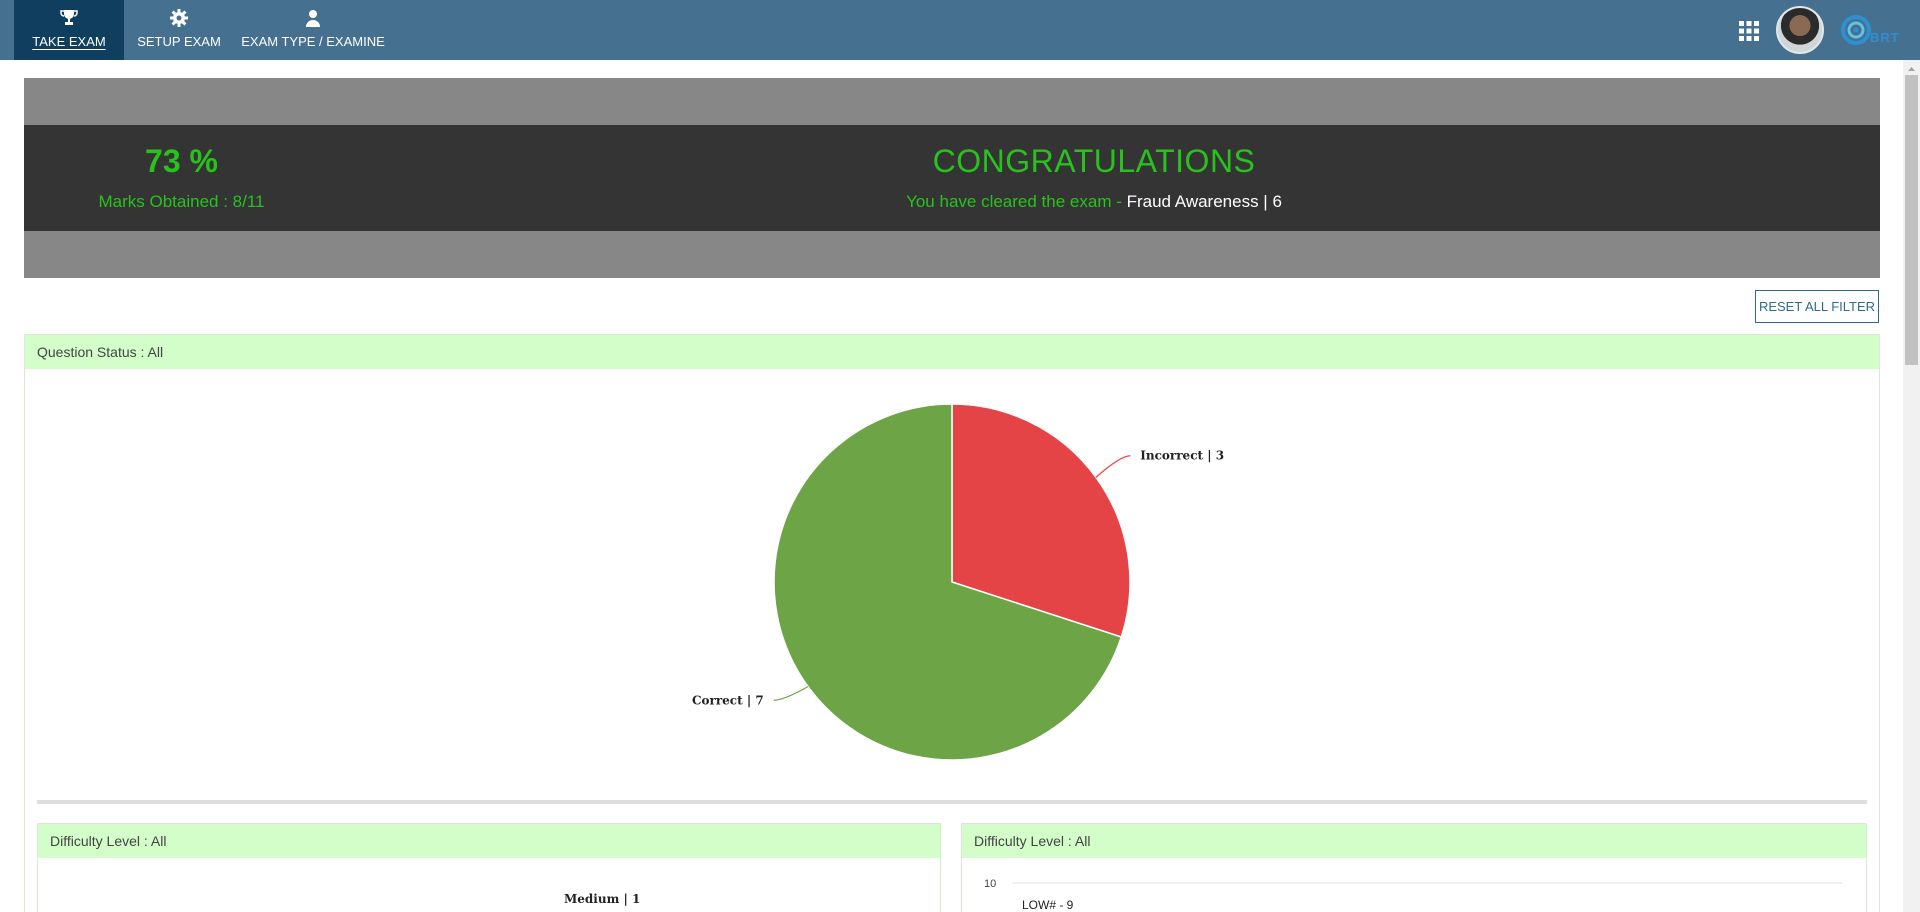  I want to click on brt-logo-icon, so click(1856, 30).